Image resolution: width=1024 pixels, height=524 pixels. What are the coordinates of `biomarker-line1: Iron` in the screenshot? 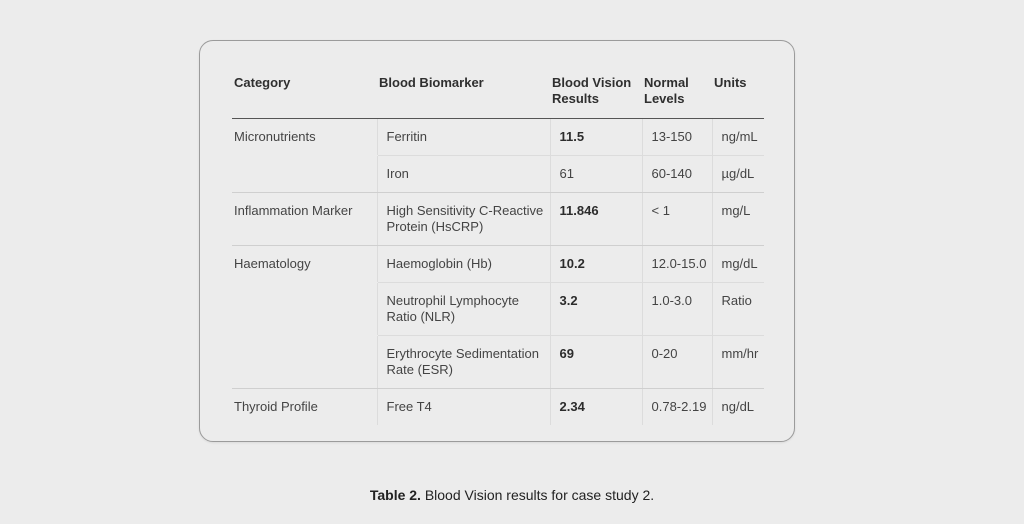 It's located at (397, 173).